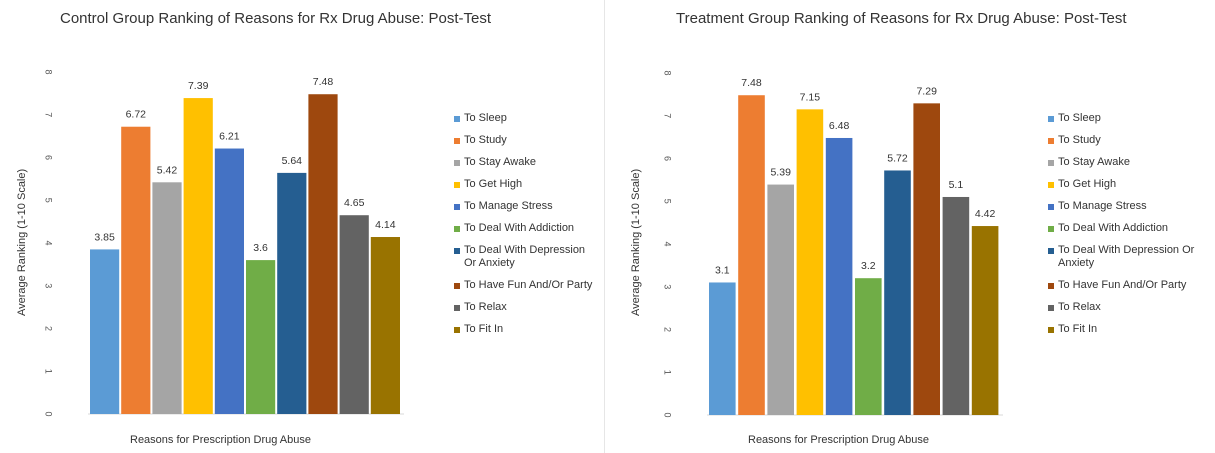  What do you see at coordinates (985, 214) in the screenshot?
I see `data-label: 4.42` at bounding box center [985, 214].